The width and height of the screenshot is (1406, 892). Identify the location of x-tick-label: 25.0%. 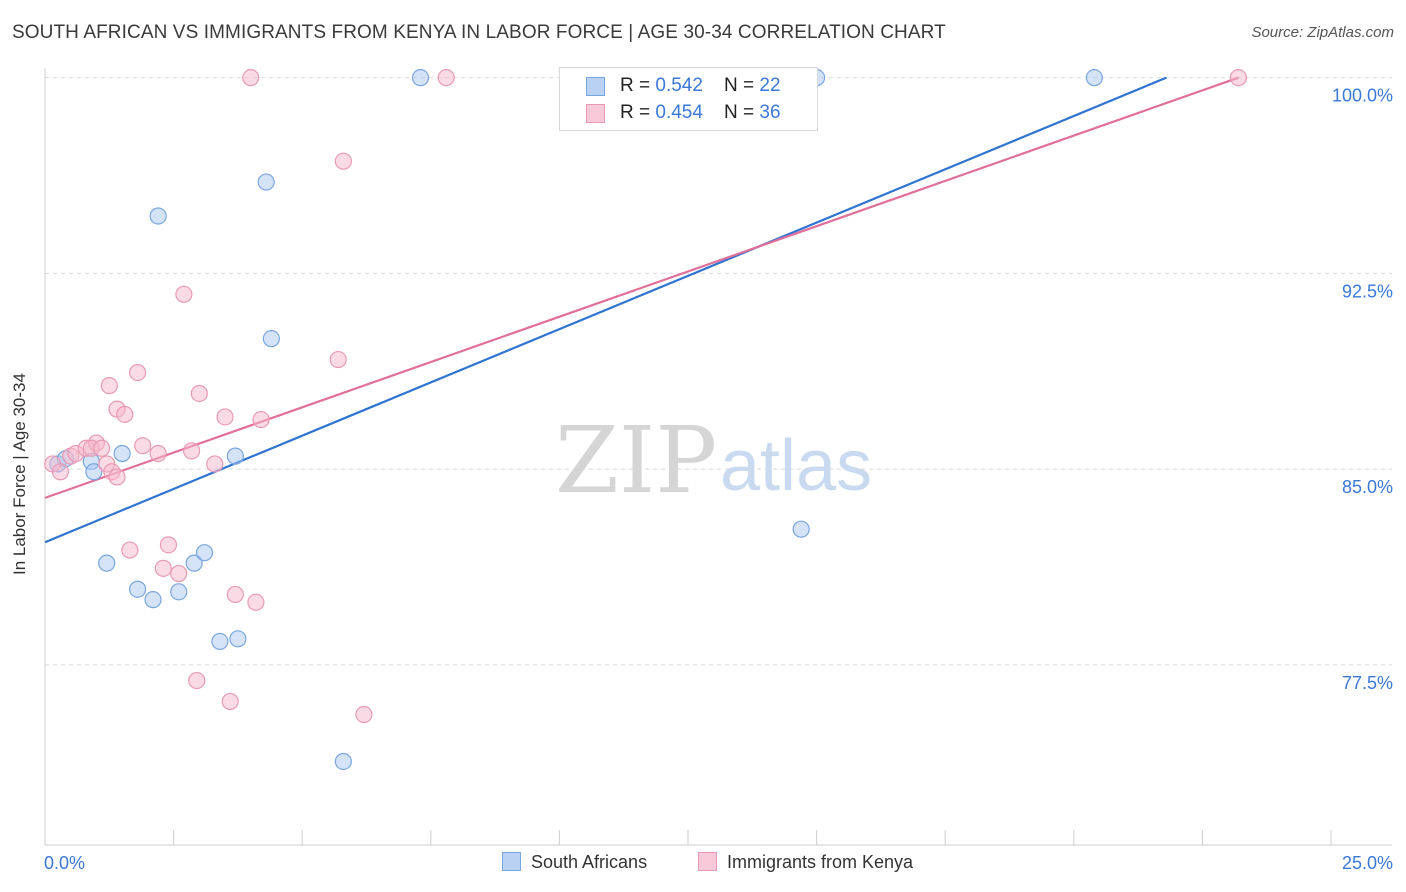
(1367, 863).